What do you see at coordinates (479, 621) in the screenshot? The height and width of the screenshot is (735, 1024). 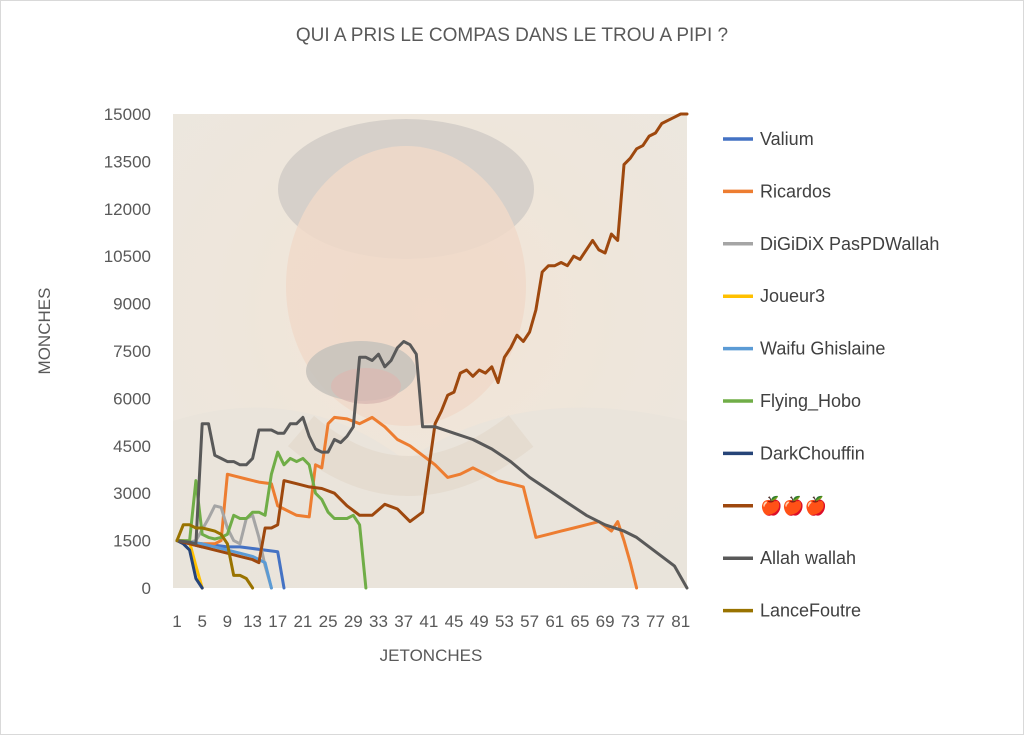 I see `x-tick-label: 49` at bounding box center [479, 621].